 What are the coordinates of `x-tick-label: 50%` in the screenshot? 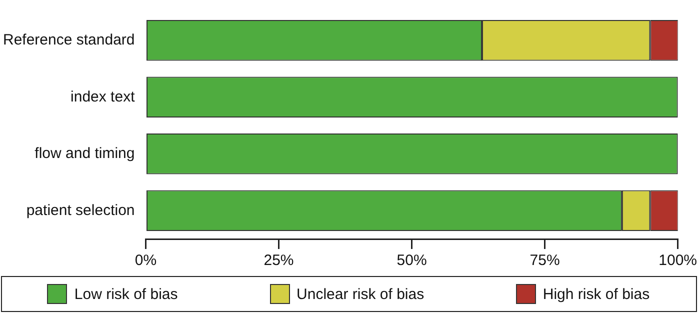 It's located at (411, 261).